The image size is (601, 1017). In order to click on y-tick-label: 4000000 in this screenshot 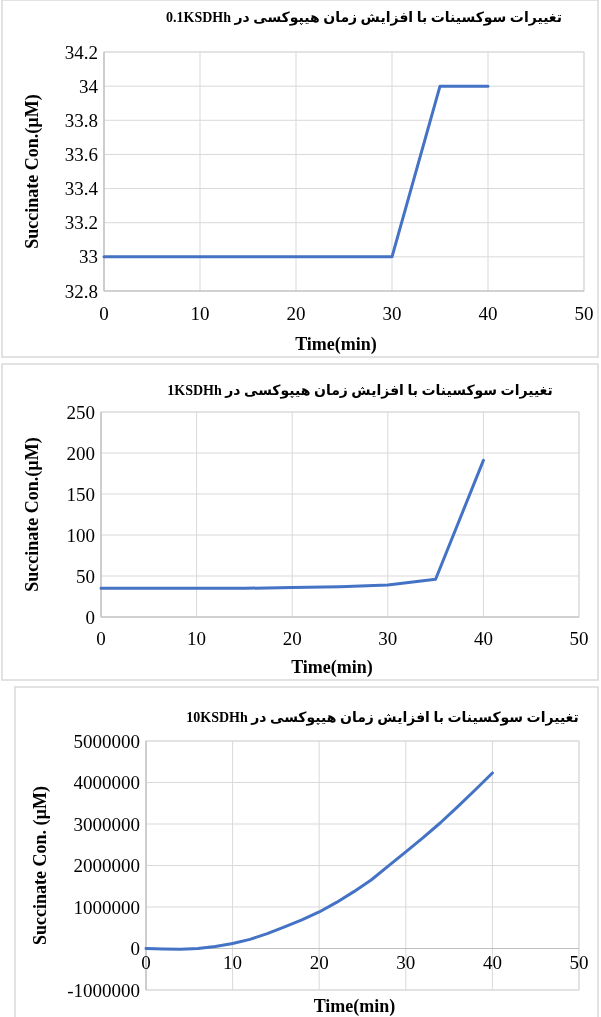, I will do `click(106, 782)`.